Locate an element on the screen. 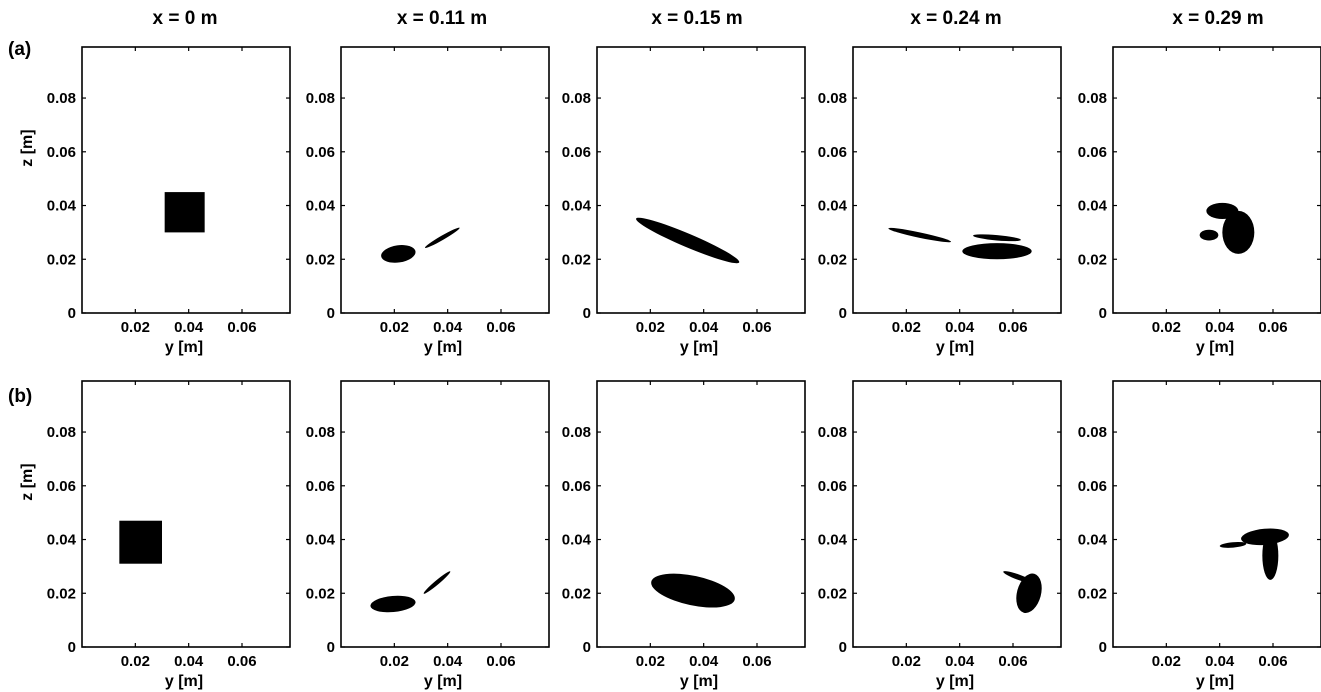  panel-b-5: 0 0.02 0.04 0.06 0.08 0.02 0.04 0.06 y [m] is located at coordinates (1199, 535).